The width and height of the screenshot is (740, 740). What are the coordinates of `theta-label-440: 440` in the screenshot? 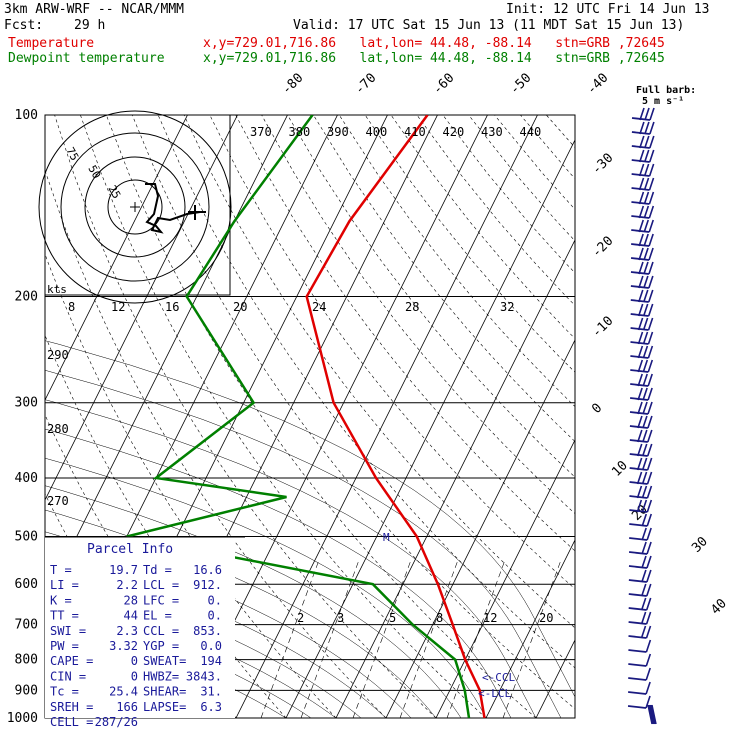 It's located at (531, 132).